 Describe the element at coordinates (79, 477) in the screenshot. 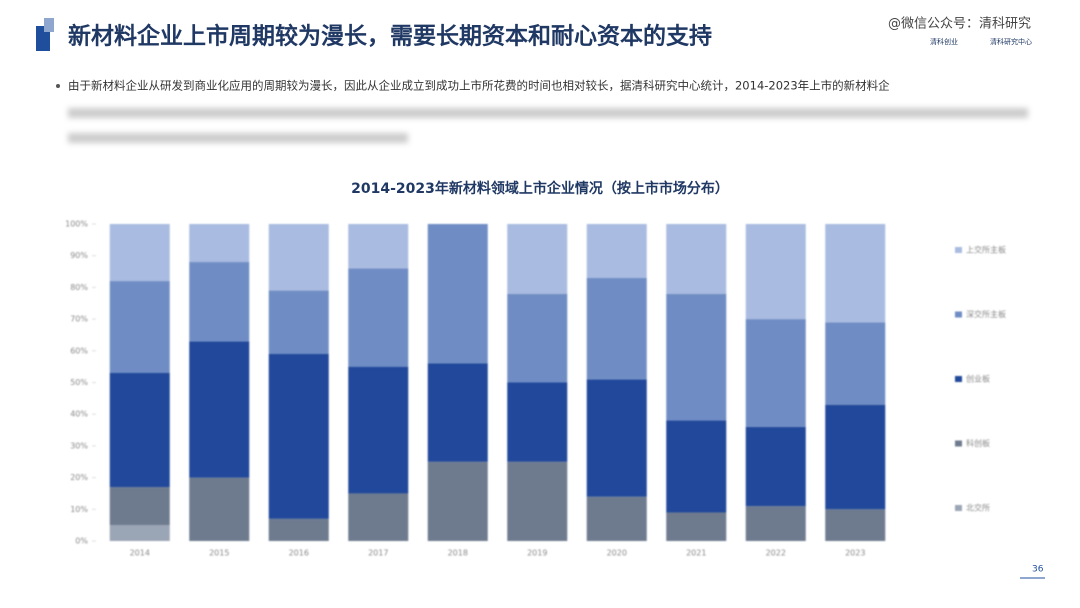

I see `y-tick-label: 20%` at that location.